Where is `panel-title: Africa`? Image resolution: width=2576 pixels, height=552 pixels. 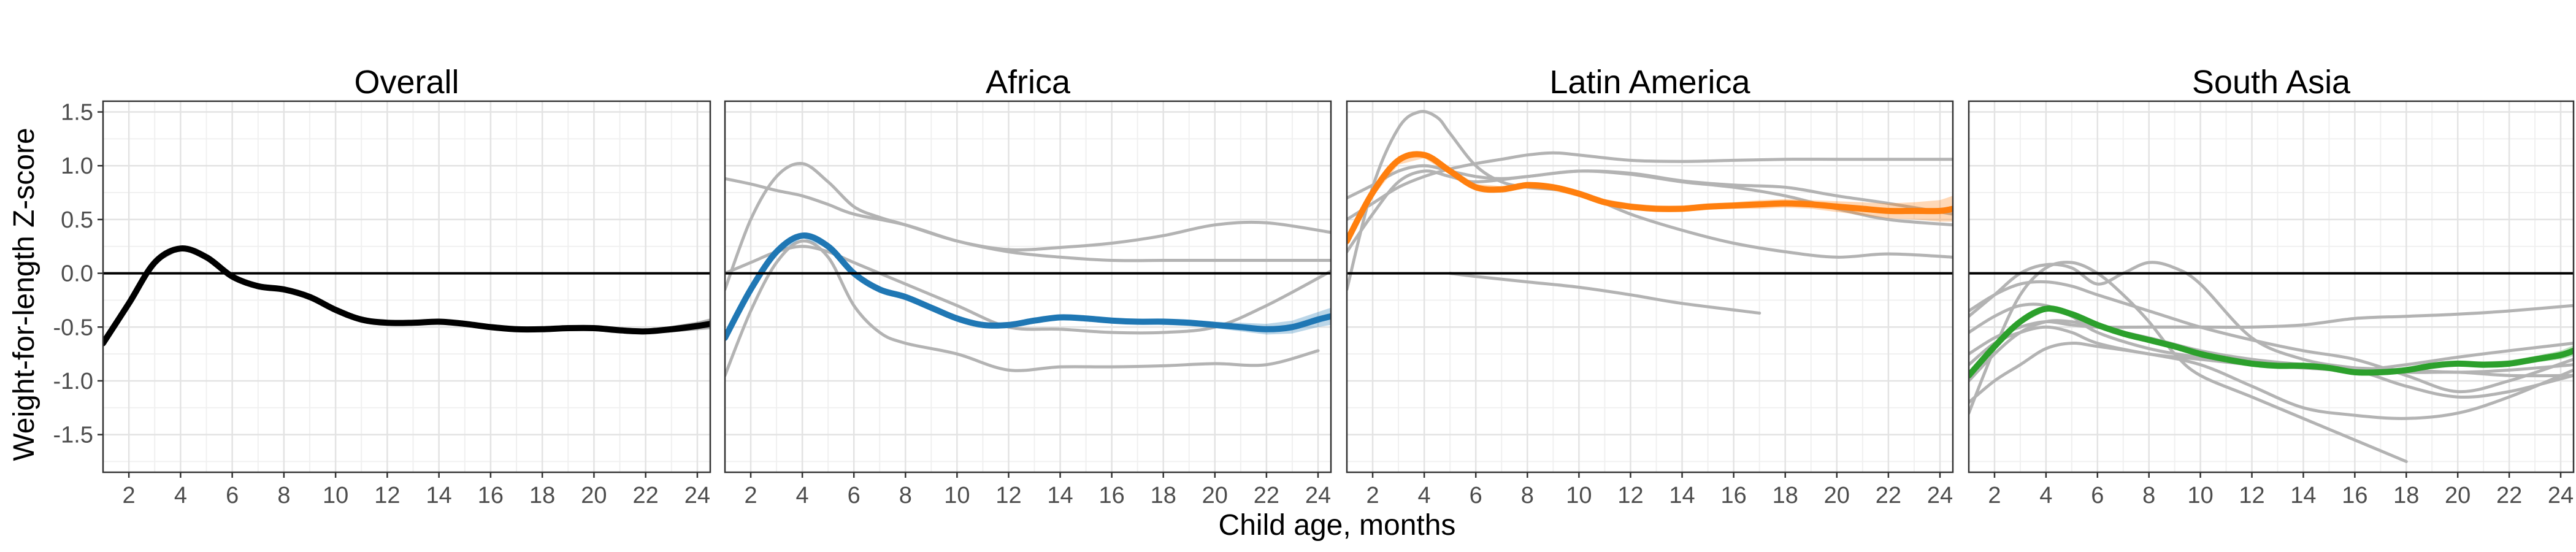
panel-title: Africa is located at coordinates (1028, 82).